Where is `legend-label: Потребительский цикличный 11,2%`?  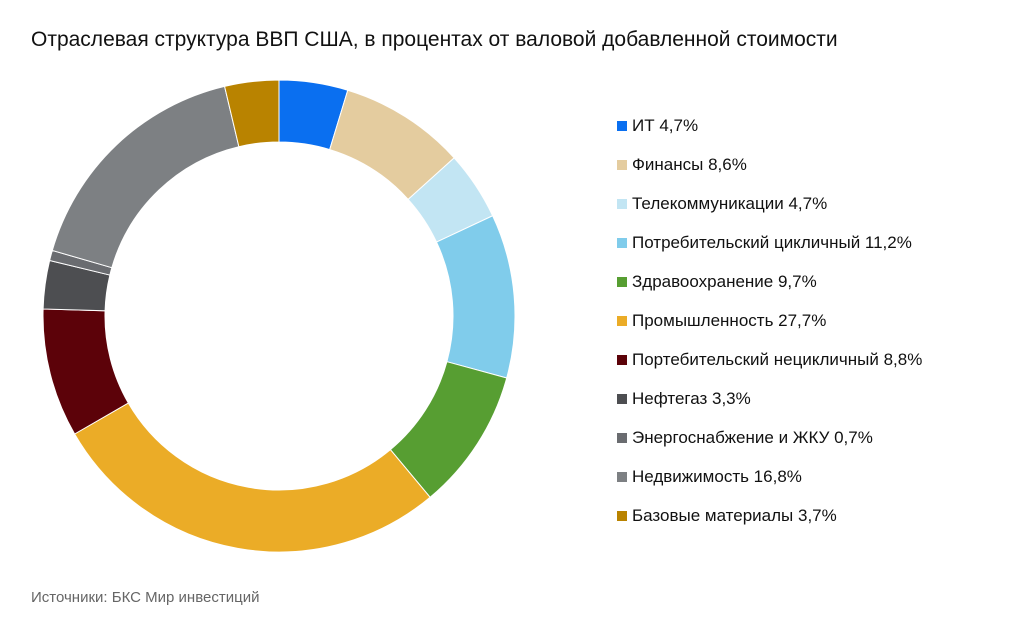
legend-label: Потребительский цикличный 11,2% is located at coordinates (772, 242).